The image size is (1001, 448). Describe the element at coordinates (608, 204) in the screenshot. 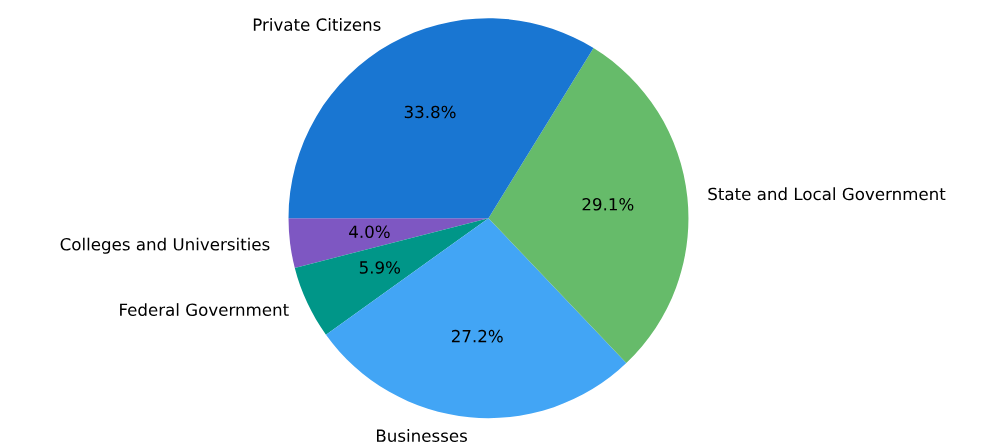

I see `data-label: 29.1%` at that location.